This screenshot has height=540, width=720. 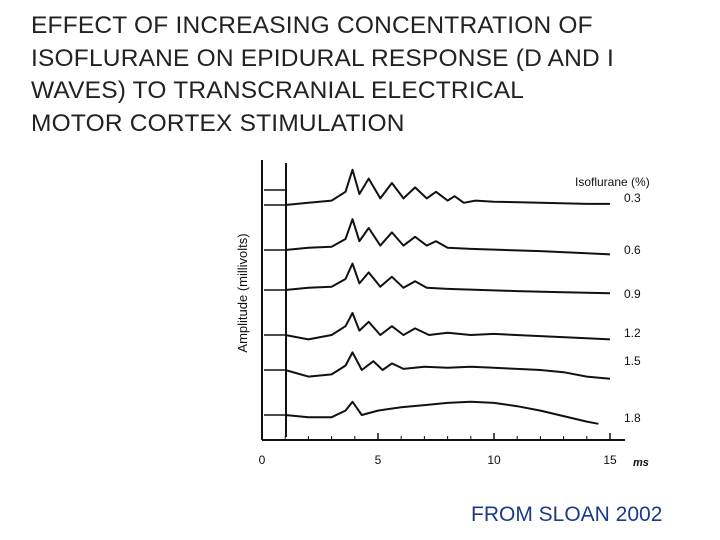 What do you see at coordinates (438, 450) in the screenshot?
I see `x-axis-ticks: 0 5 10 15` at bounding box center [438, 450].